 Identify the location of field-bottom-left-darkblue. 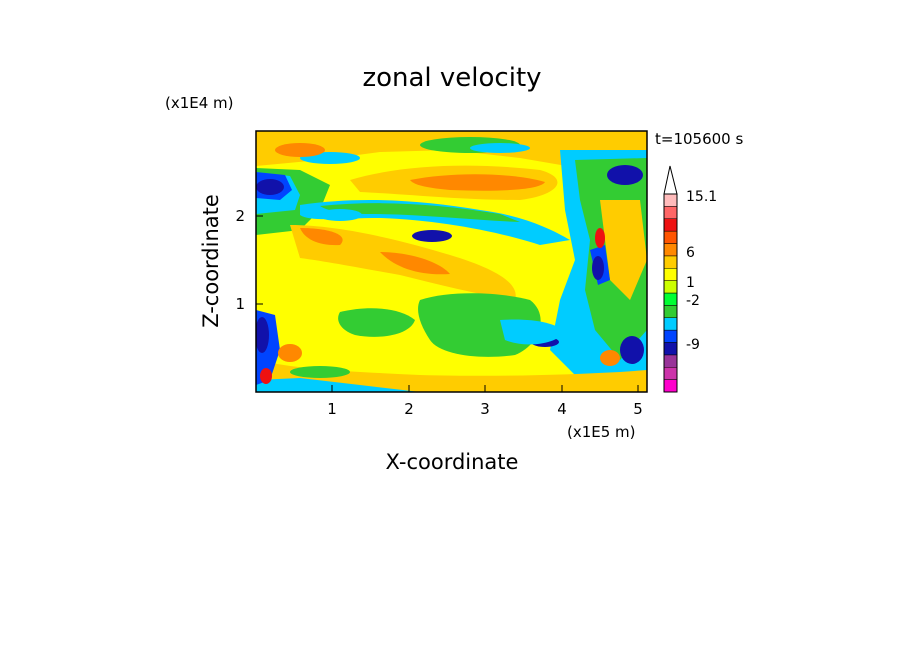
(262, 335).